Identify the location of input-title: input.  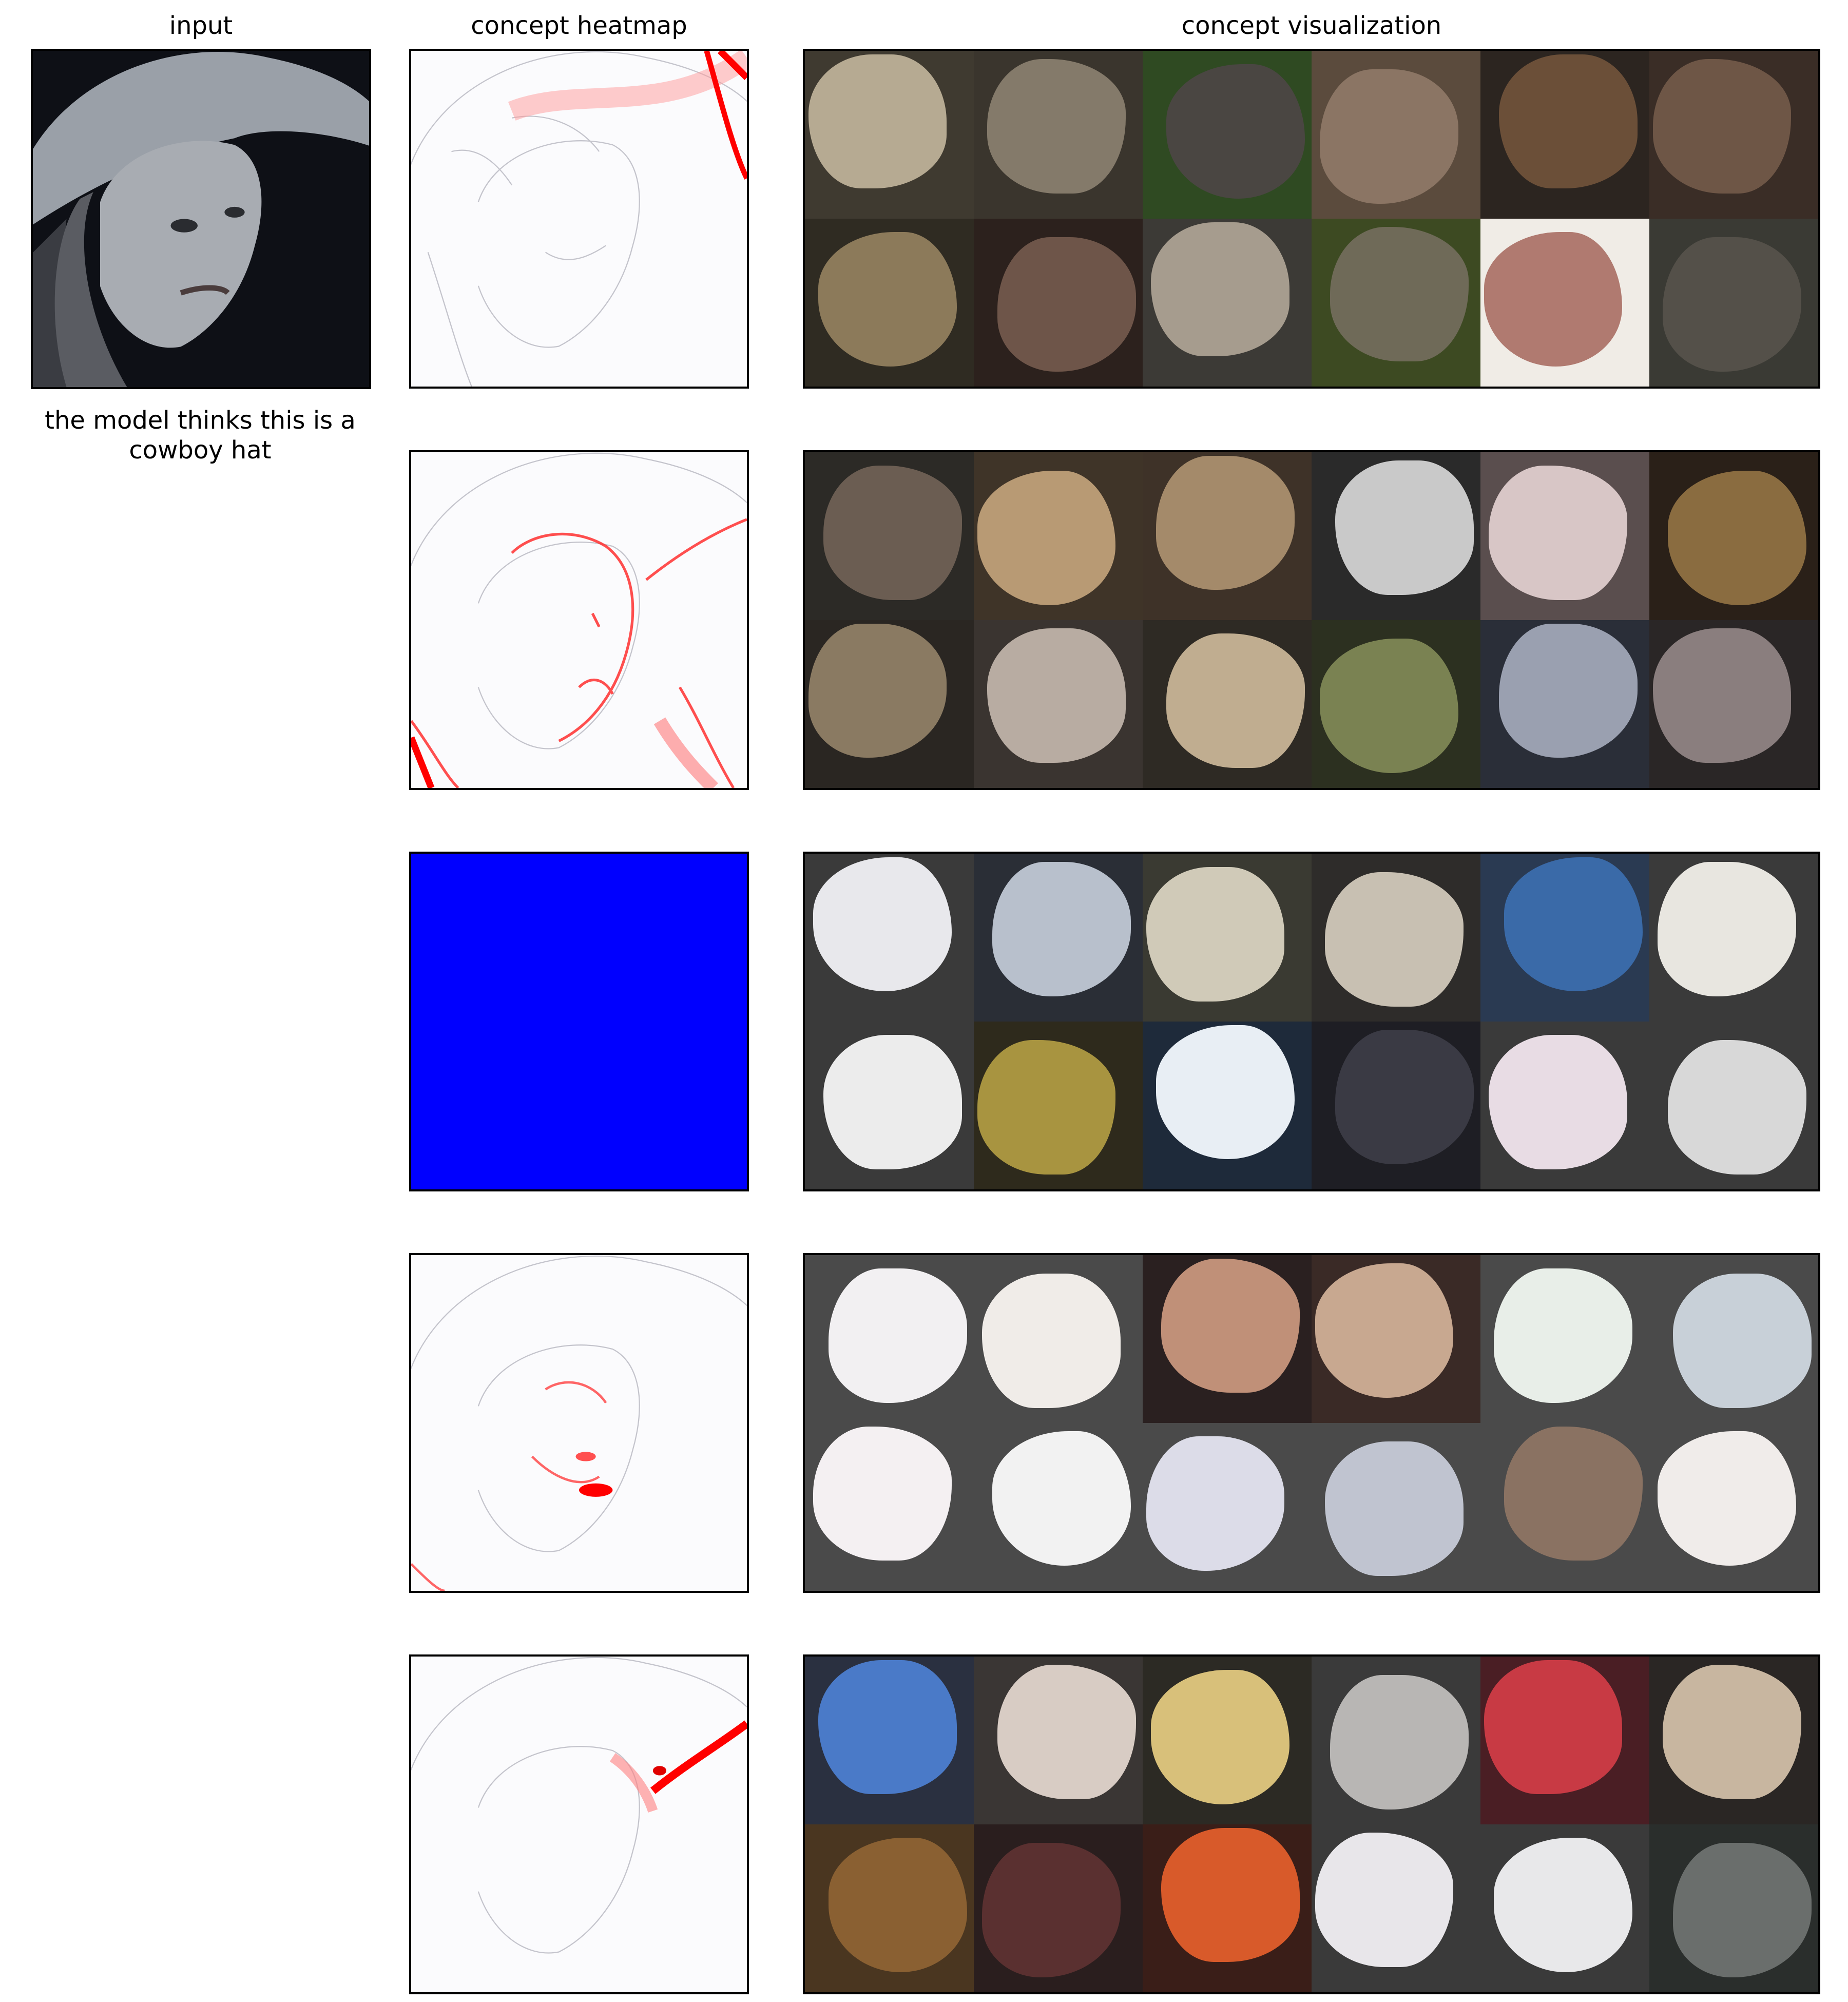
(201, 25).